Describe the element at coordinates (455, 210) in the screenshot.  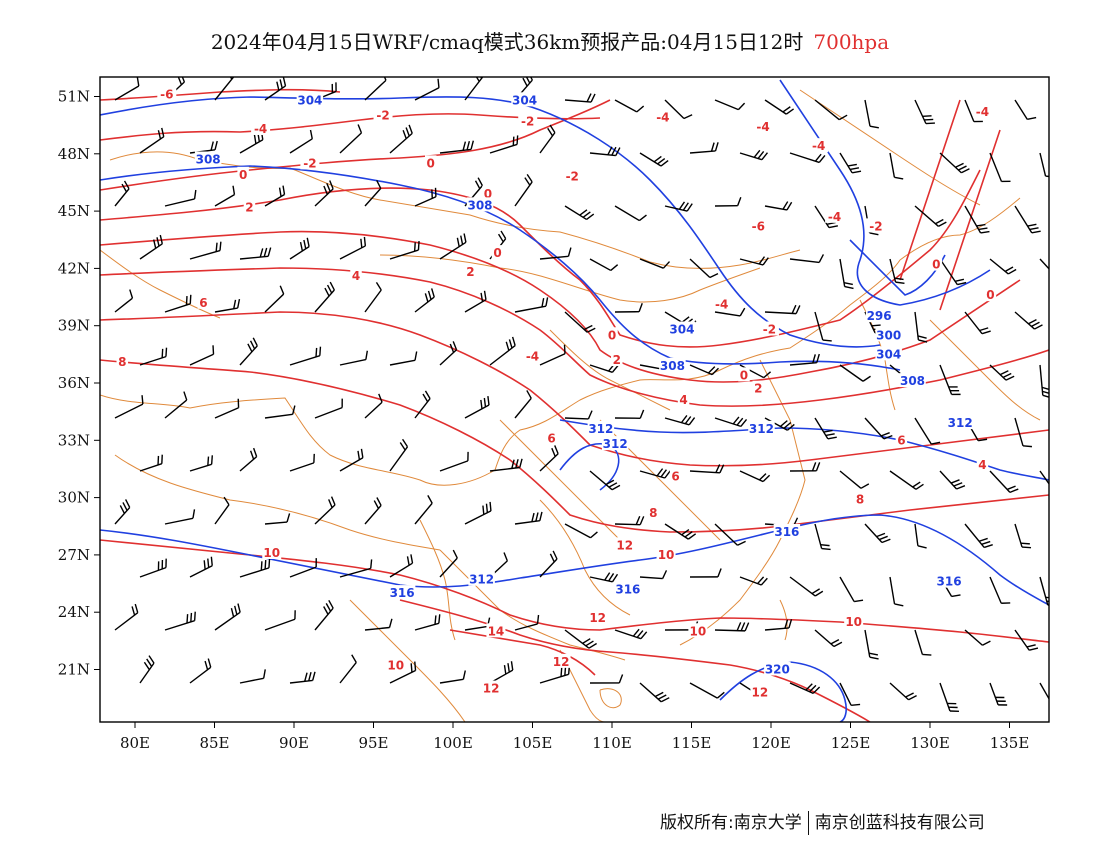
I see `border-mongolia` at that location.